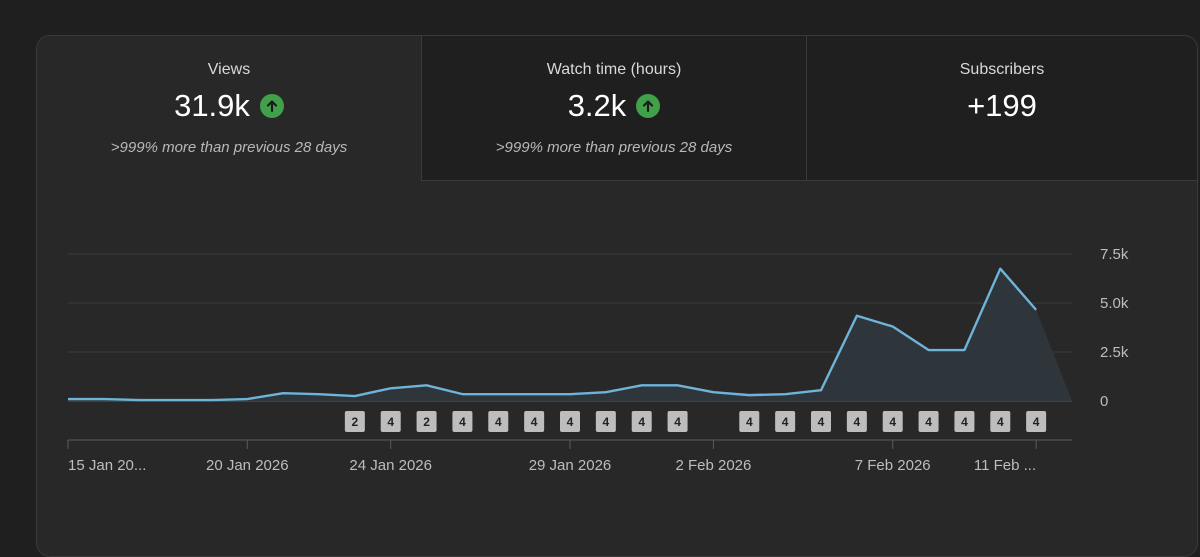 The image size is (1200, 557). I want to click on x-tick-label: 7 Feb 2026, so click(893, 465).